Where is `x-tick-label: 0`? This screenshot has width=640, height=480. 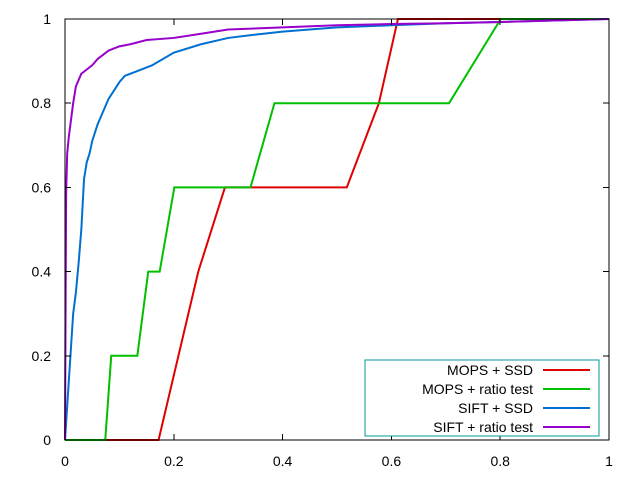
x-tick-label: 0 is located at coordinates (65, 461).